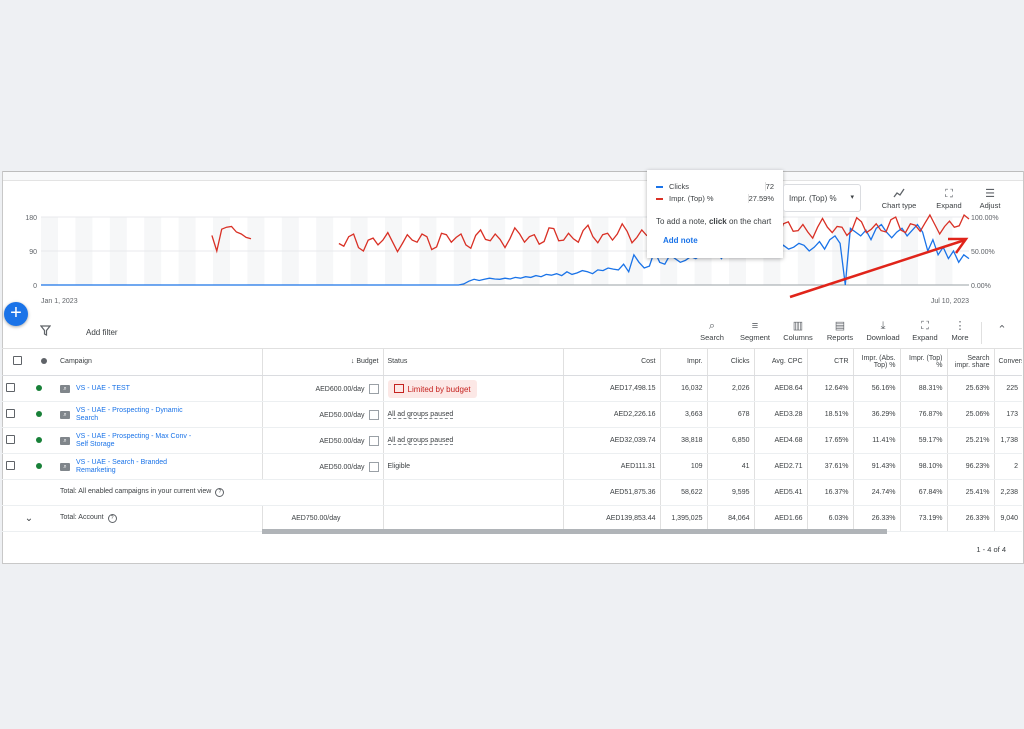  What do you see at coordinates (102, 332) in the screenshot?
I see `add-filter-button: Add filter` at bounding box center [102, 332].